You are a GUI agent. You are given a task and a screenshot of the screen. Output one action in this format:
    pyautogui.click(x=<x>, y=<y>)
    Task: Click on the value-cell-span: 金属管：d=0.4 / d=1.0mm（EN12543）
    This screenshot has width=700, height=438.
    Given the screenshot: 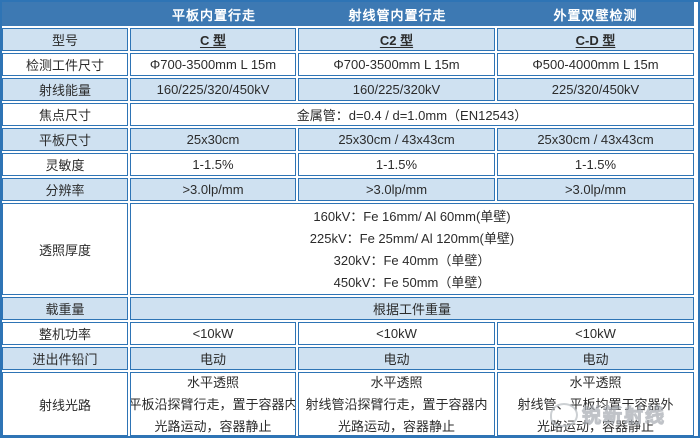 What is the action you would take?
    pyautogui.click(x=412, y=114)
    